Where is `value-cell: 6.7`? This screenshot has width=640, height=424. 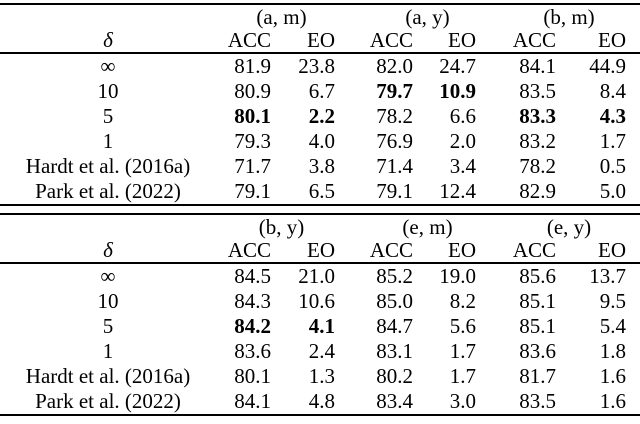 value-cell: 6.7 is located at coordinates (321, 91).